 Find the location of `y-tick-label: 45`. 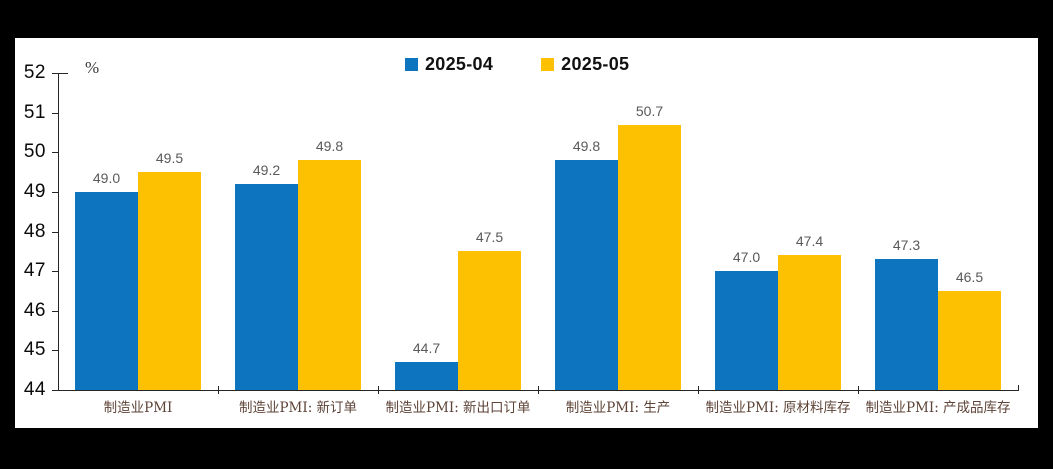

y-tick-label: 45 is located at coordinates (34, 350).